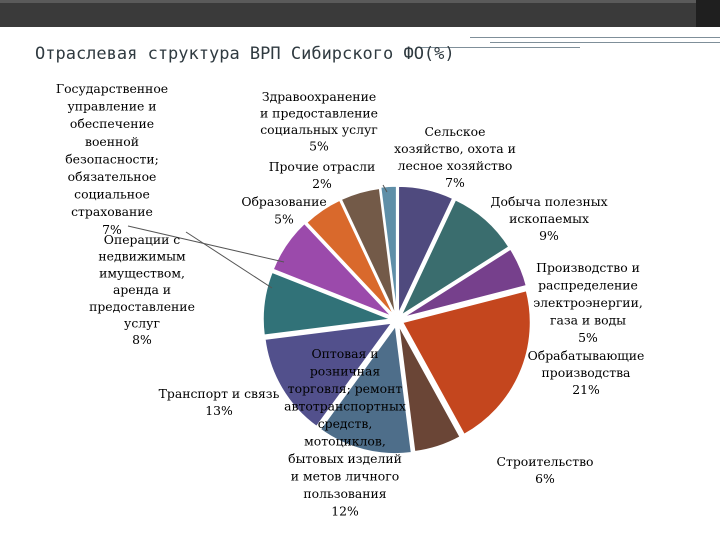 The image size is (720, 540). Describe the element at coordinates (586, 372) in the screenshot. I see `data-label-manufacturing: Обрабатывающие производства 21%` at that location.